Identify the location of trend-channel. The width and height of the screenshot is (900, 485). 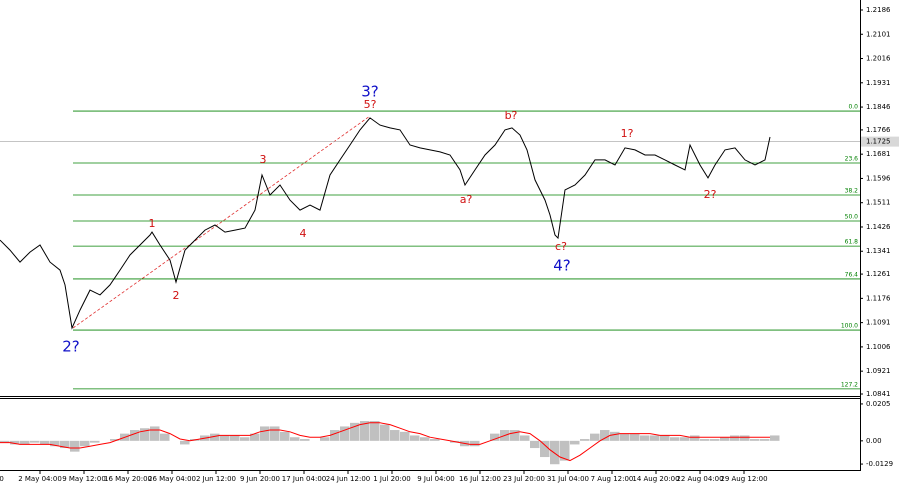
(221, 222).